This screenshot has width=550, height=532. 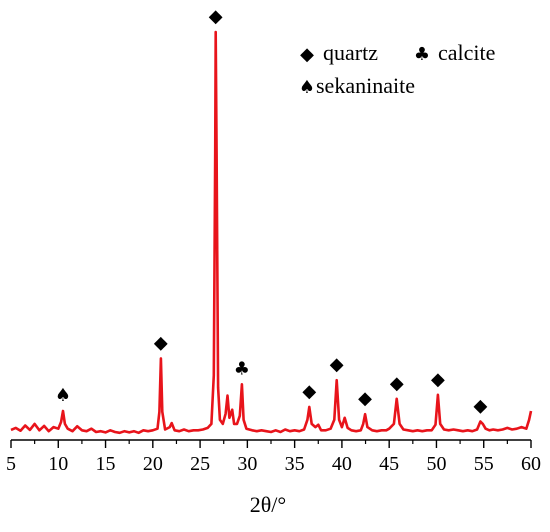 What do you see at coordinates (58, 464) in the screenshot?
I see `x-tick-label: 10` at bounding box center [58, 464].